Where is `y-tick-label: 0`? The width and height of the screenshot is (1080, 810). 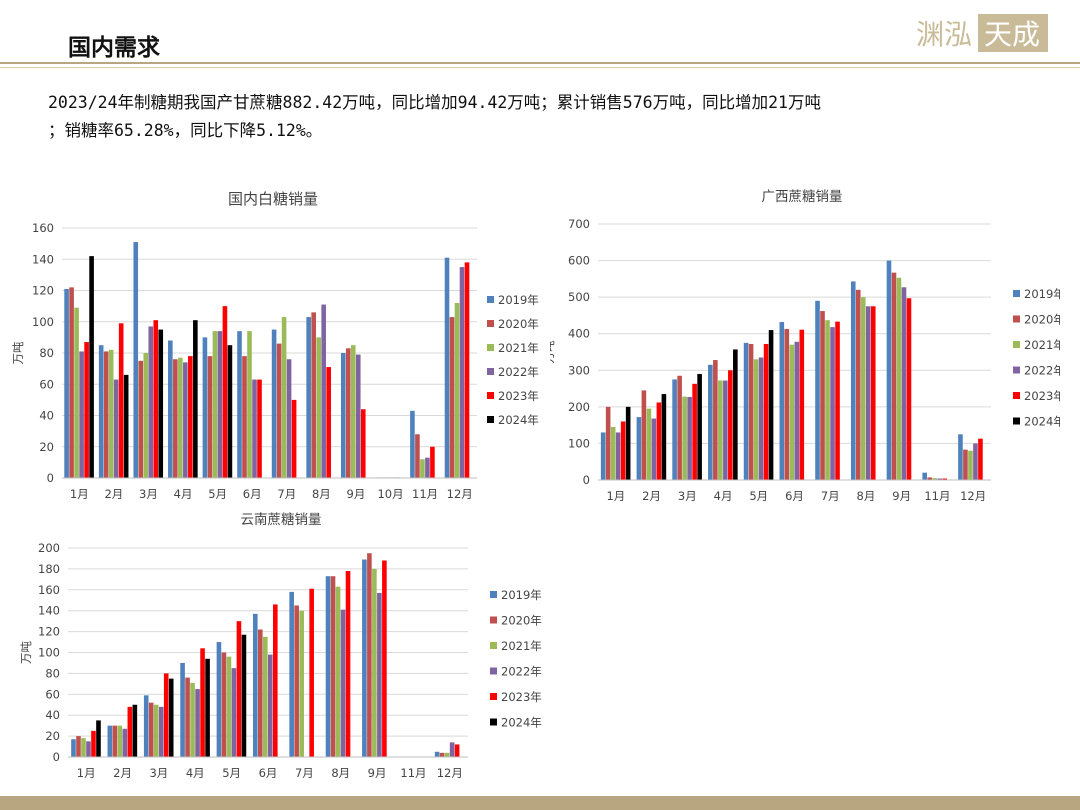 y-tick-label: 0 is located at coordinates (56, 757).